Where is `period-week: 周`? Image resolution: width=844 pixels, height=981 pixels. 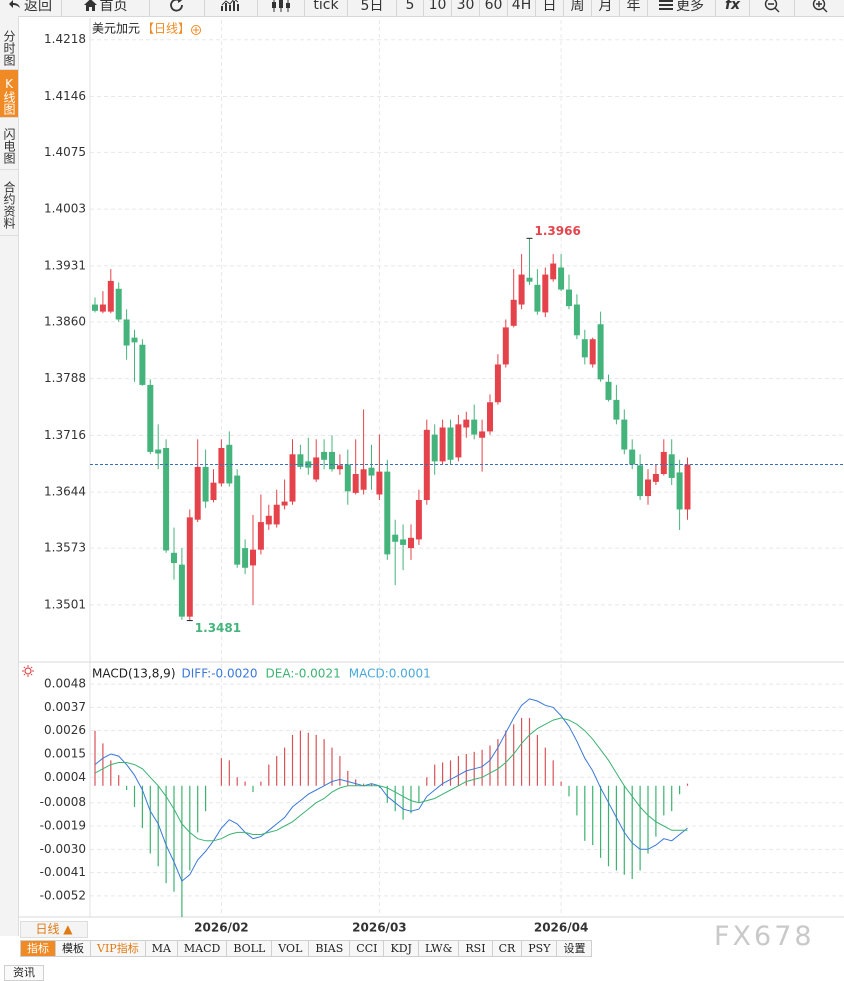 period-week: 周 is located at coordinates (578, 8).